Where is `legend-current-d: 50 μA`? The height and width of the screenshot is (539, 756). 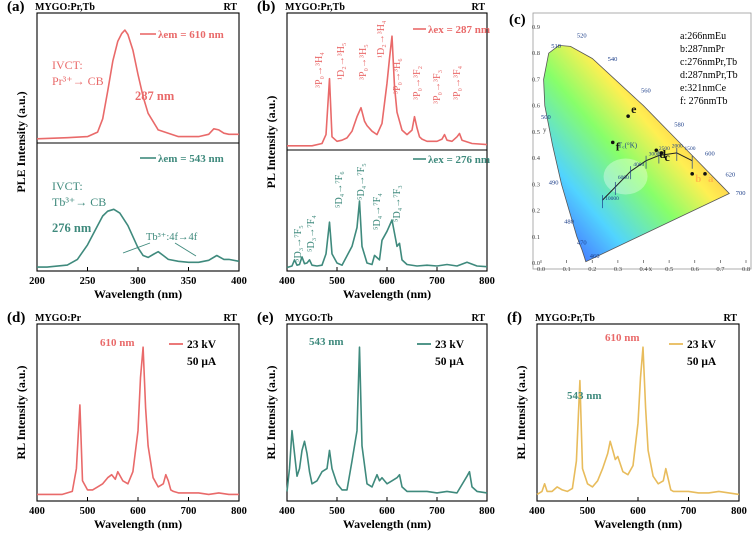
legend-current-d: 50 μA is located at coordinates (202, 362).